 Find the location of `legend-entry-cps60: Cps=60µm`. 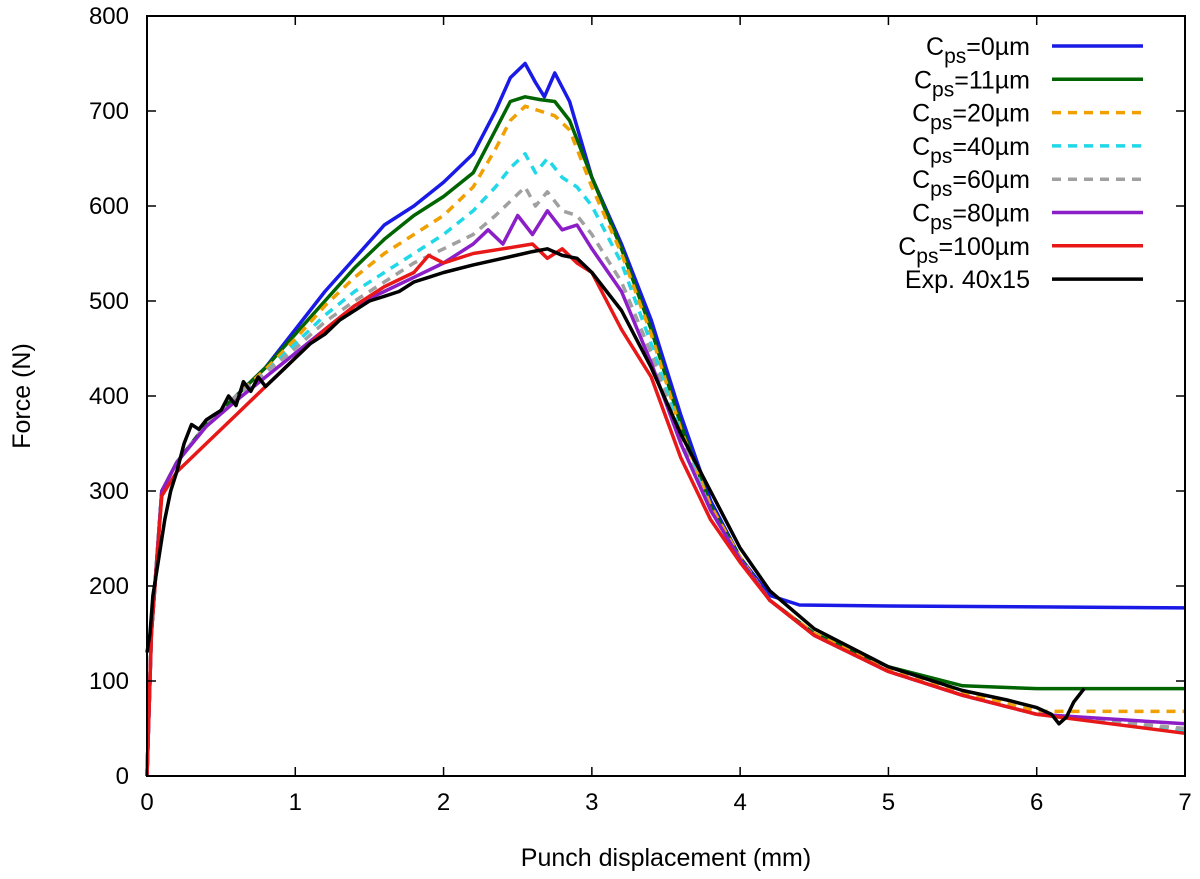

legend-entry-cps60: Cps=60µm is located at coordinates (1027, 183).